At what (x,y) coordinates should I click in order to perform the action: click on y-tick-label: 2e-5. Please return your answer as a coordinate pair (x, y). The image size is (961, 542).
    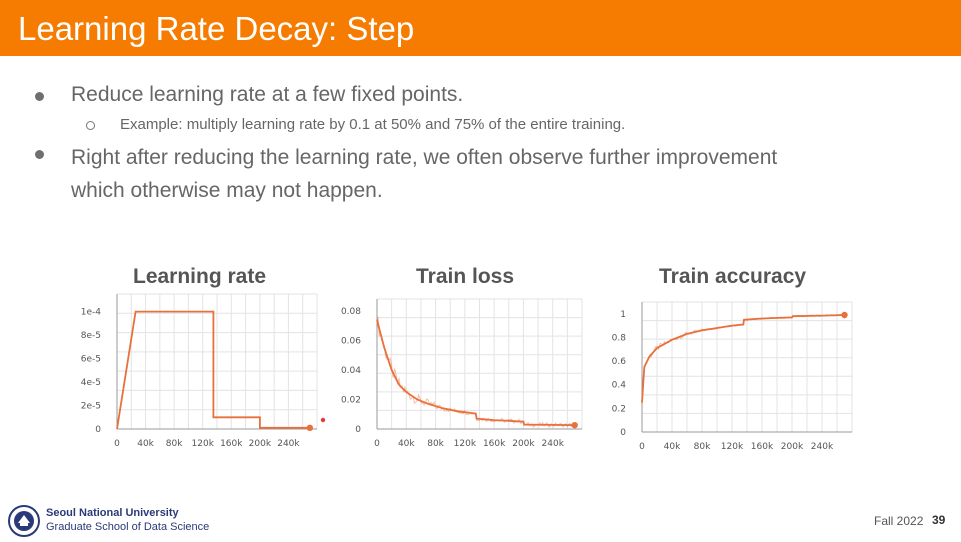
    Looking at the image, I should click on (91, 407).